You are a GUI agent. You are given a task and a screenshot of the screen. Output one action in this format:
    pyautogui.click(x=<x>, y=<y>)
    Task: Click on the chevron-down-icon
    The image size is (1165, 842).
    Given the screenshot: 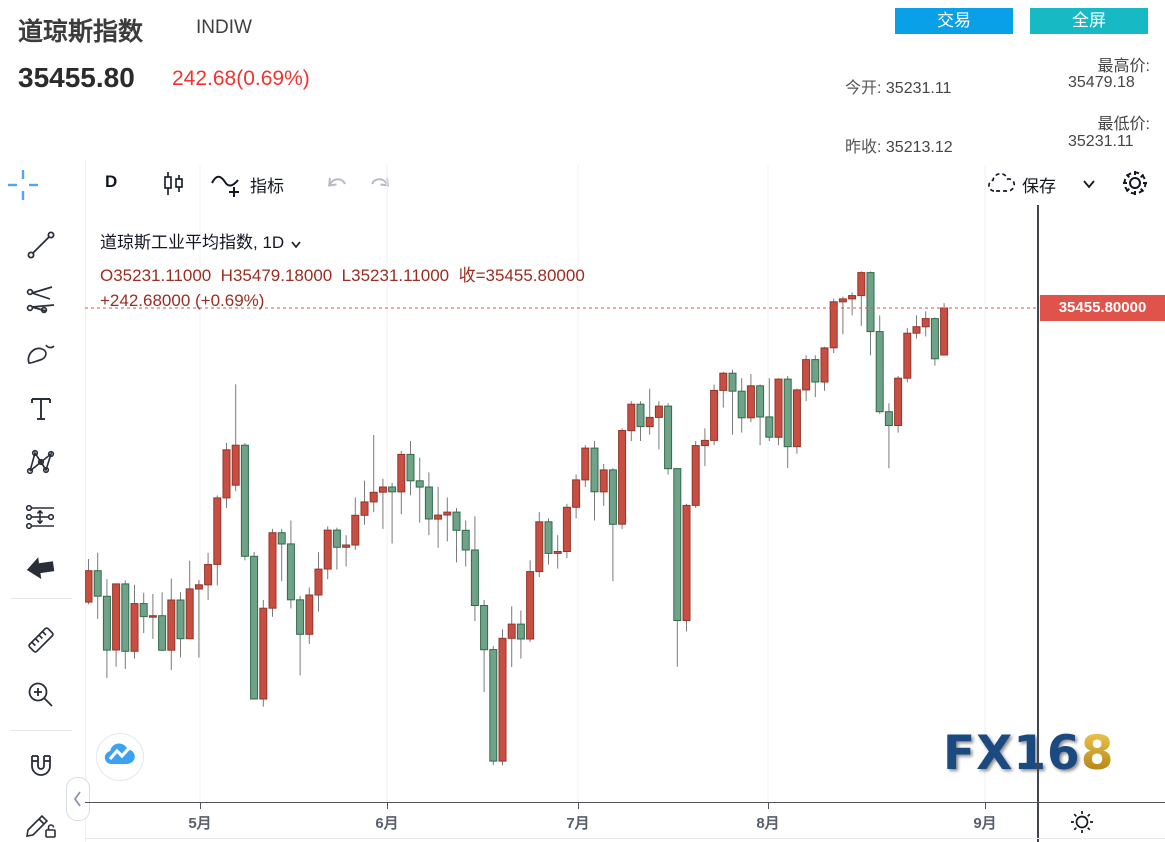 What is the action you would take?
    pyautogui.click(x=1089, y=184)
    